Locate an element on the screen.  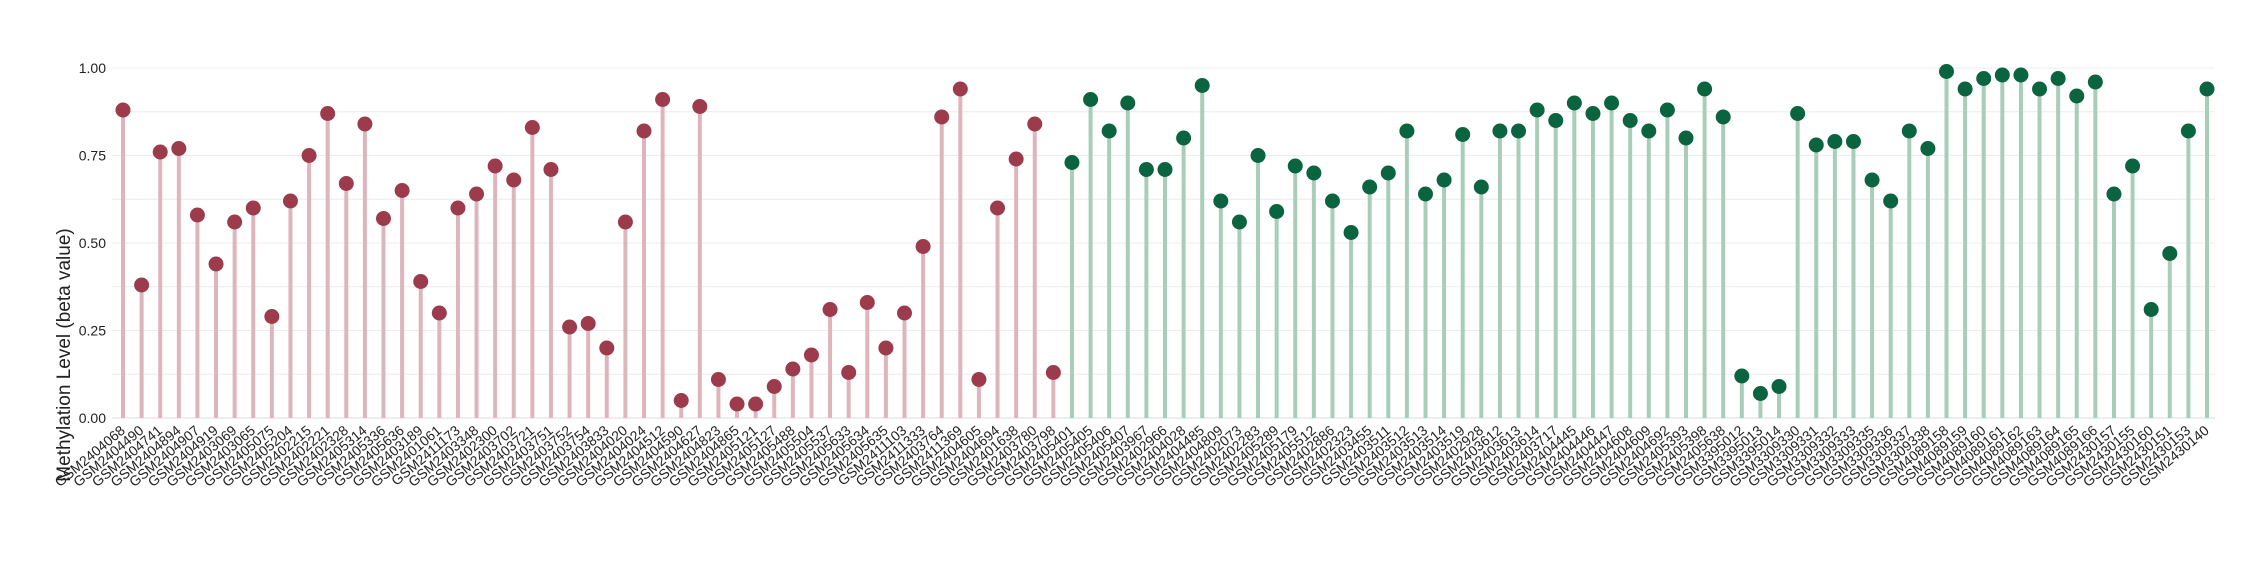
y-tick-label: 0.25 is located at coordinates (92, 331).